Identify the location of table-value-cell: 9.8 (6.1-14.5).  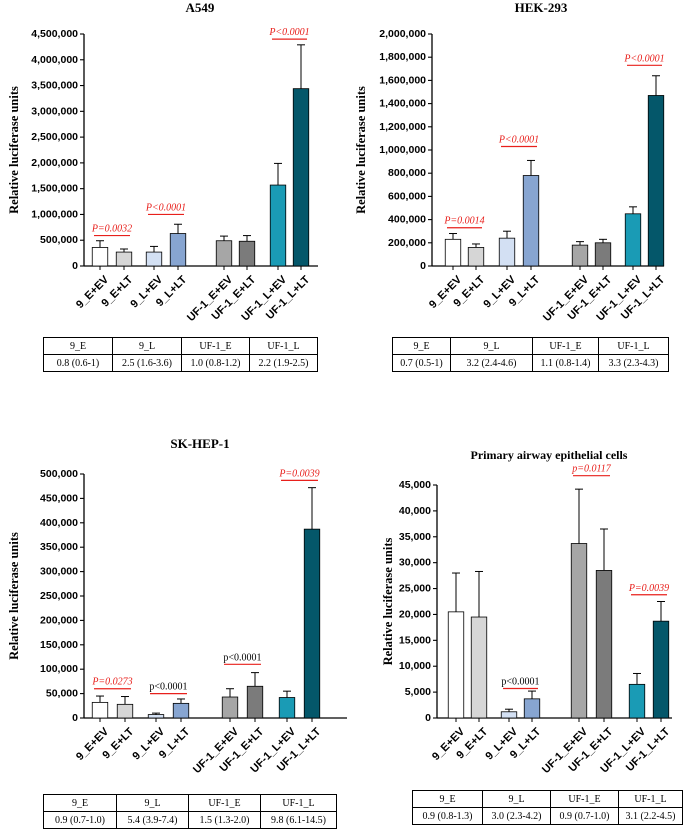
(298, 820).